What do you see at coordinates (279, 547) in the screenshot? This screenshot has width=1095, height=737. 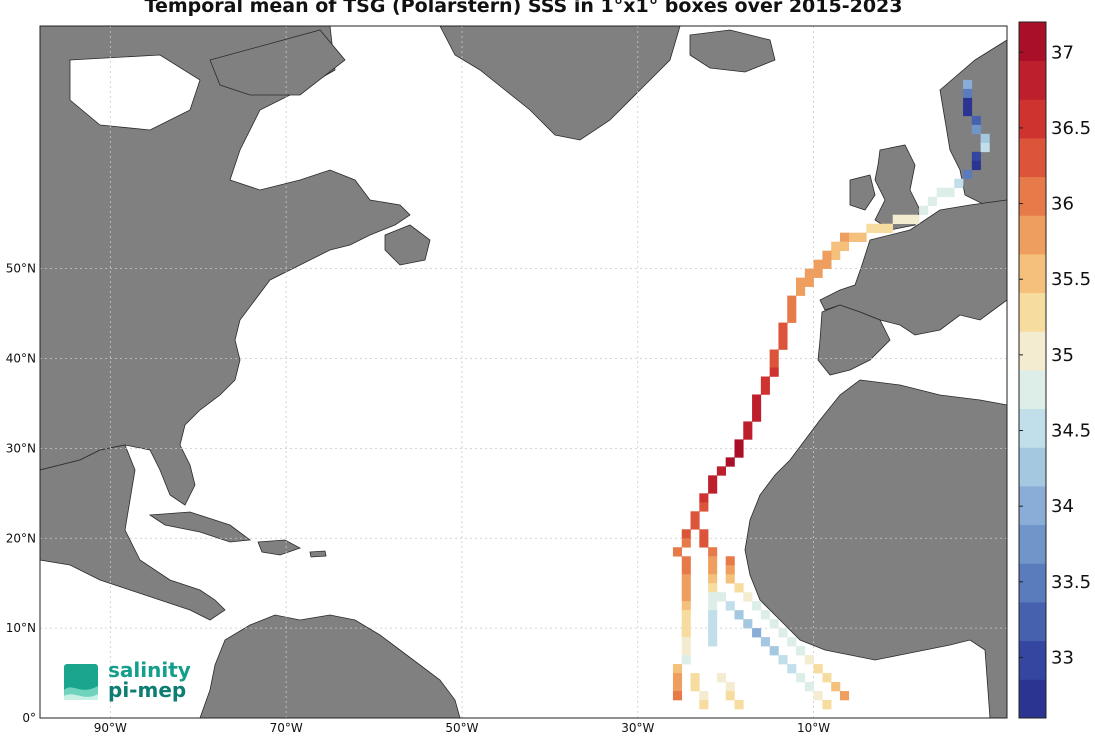 I see `land-hispaniola` at bounding box center [279, 547].